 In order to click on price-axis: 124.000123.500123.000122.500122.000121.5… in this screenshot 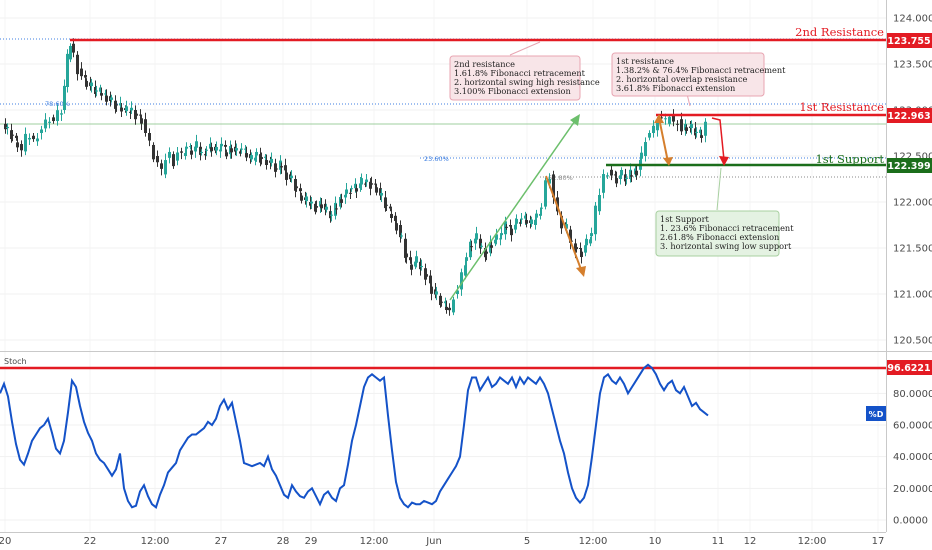, I will do `click(899, 266)`.